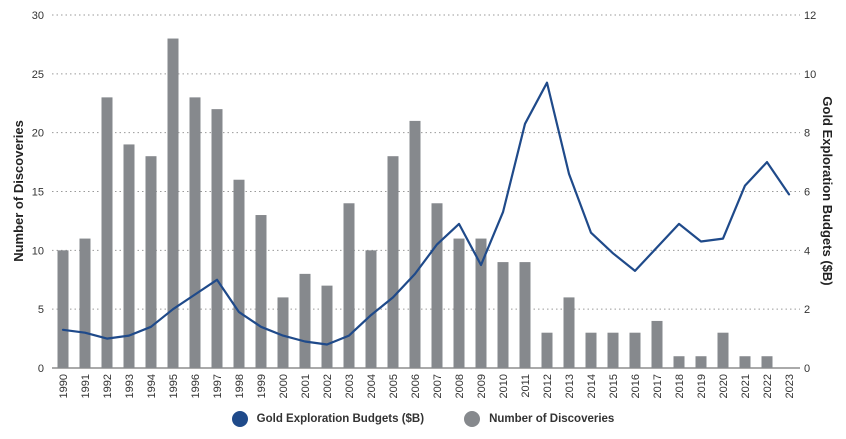  Describe the element at coordinates (350, 386) in the screenshot. I see `x-tick-label: 2003` at that location.